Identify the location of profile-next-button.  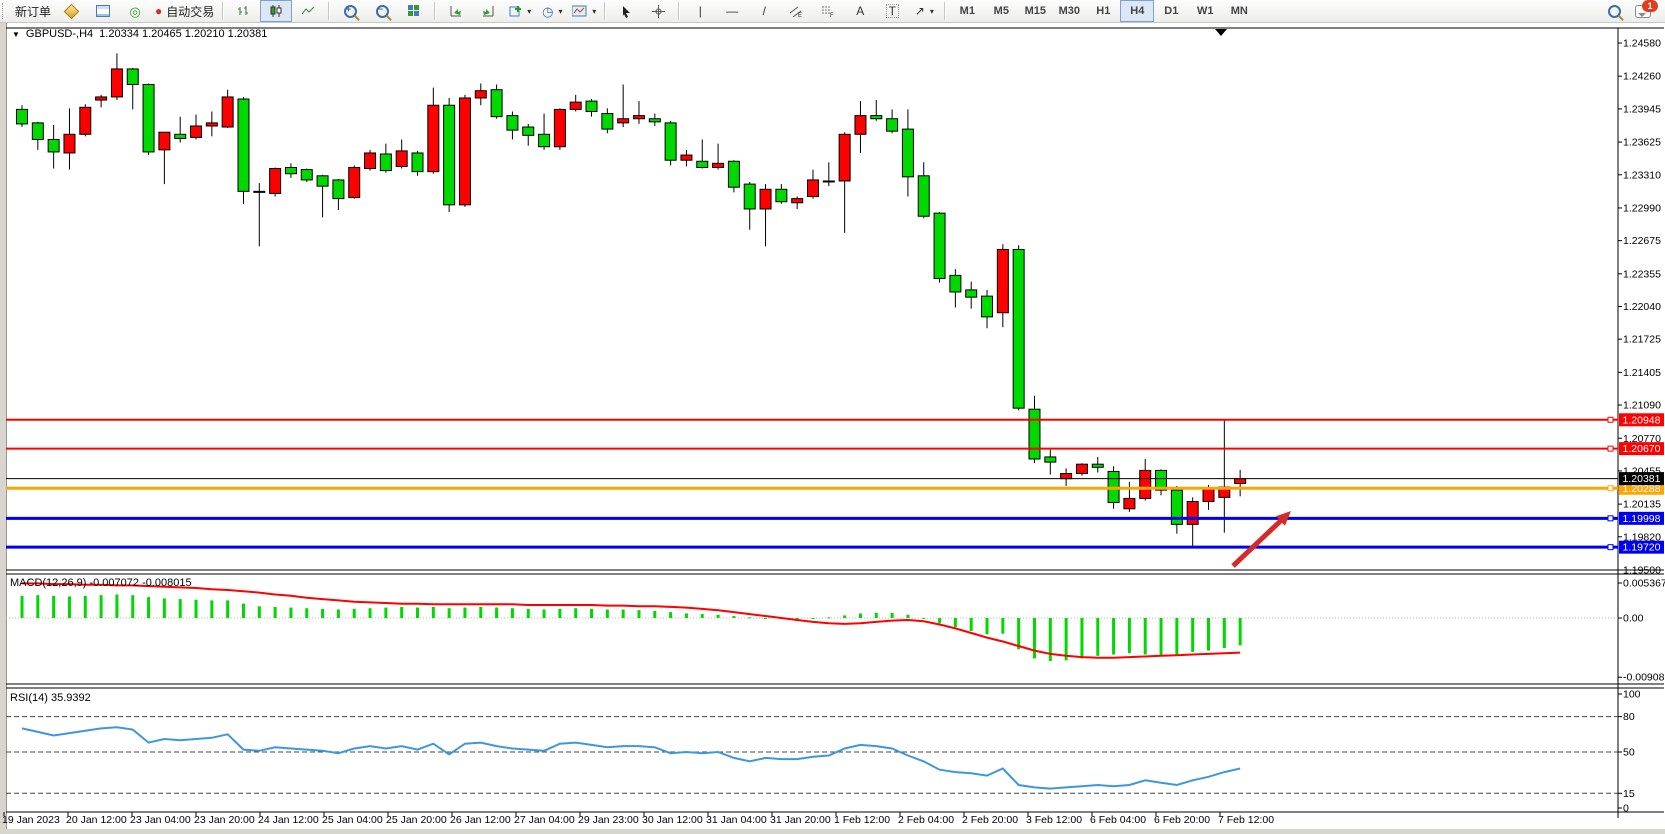
(456, 11).